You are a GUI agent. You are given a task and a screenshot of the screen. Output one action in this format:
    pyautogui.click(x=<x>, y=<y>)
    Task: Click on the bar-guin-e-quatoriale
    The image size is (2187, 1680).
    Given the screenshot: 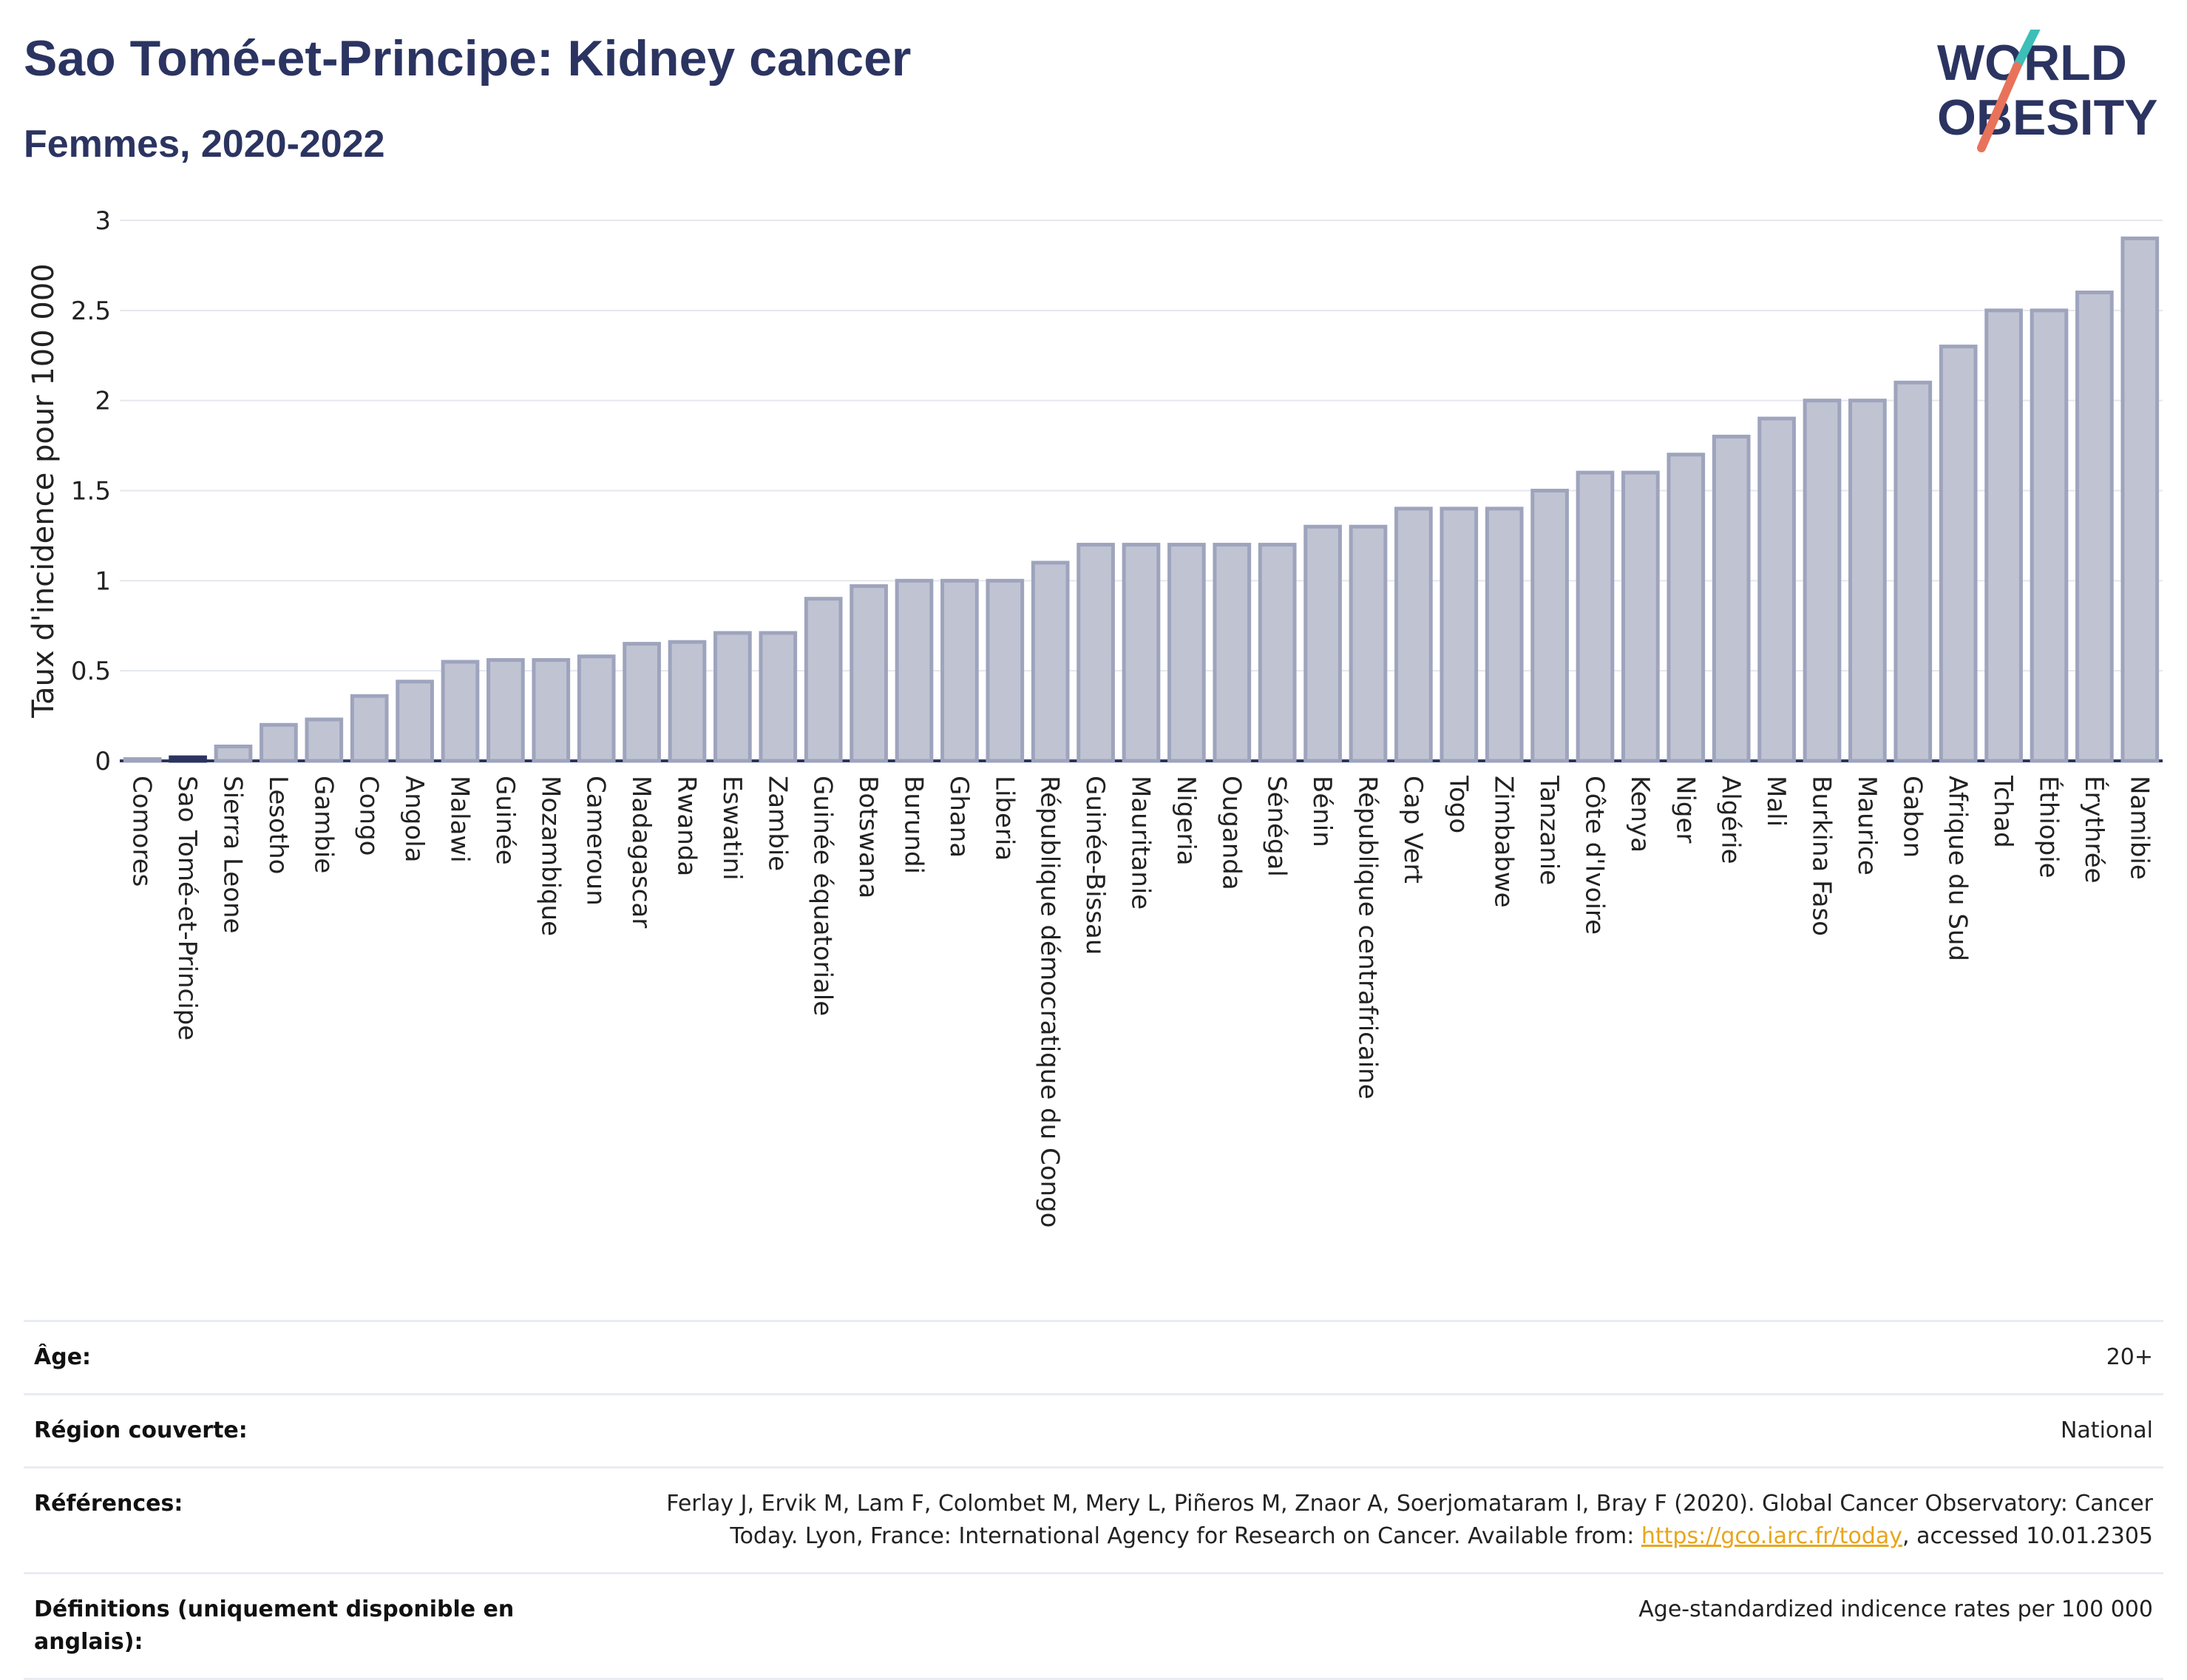 What is the action you would take?
    pyautogui.click(x=823, y=680)
    